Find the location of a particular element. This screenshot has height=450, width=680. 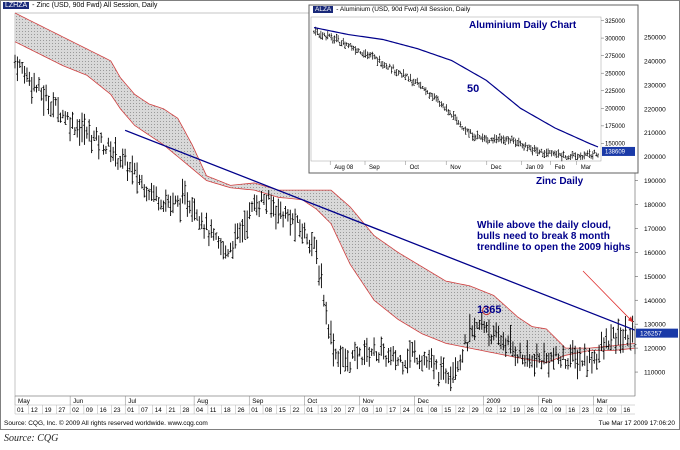

x-day-label: 10 is located at coordinates (379, 410).